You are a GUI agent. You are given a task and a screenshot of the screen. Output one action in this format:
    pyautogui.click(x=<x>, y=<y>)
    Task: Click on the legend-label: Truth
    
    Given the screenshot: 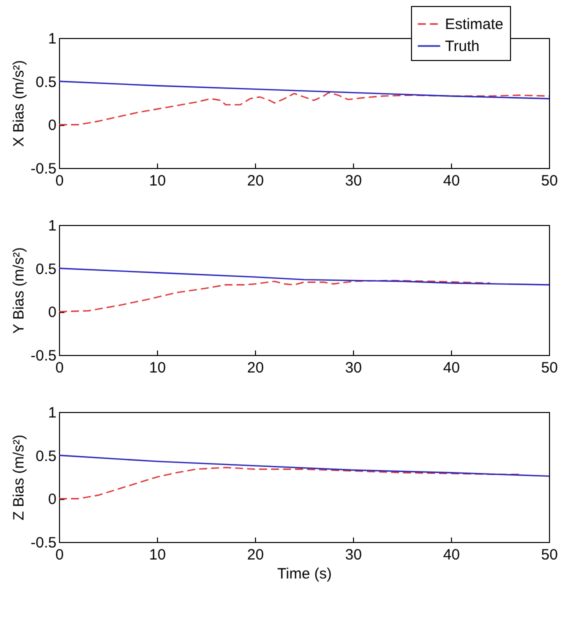 What is the action you would take?
    pyautogui.click(x=462, y=46)
    